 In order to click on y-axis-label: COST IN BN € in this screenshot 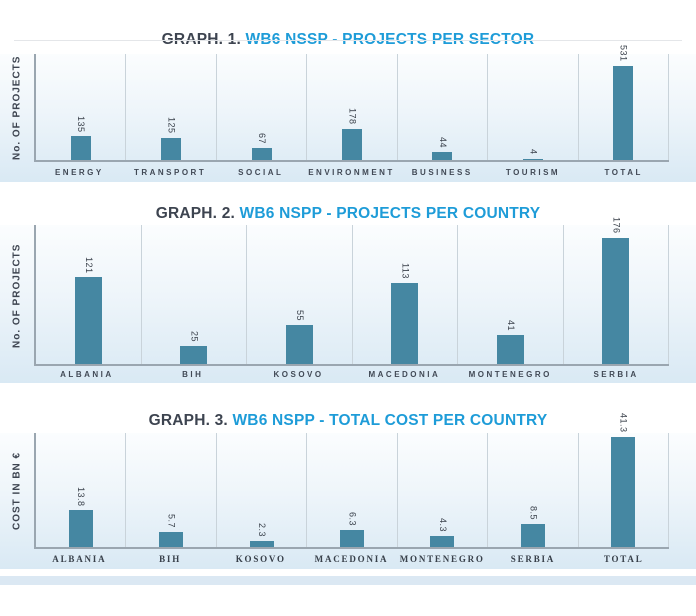, I will do `click(17, 491)`.